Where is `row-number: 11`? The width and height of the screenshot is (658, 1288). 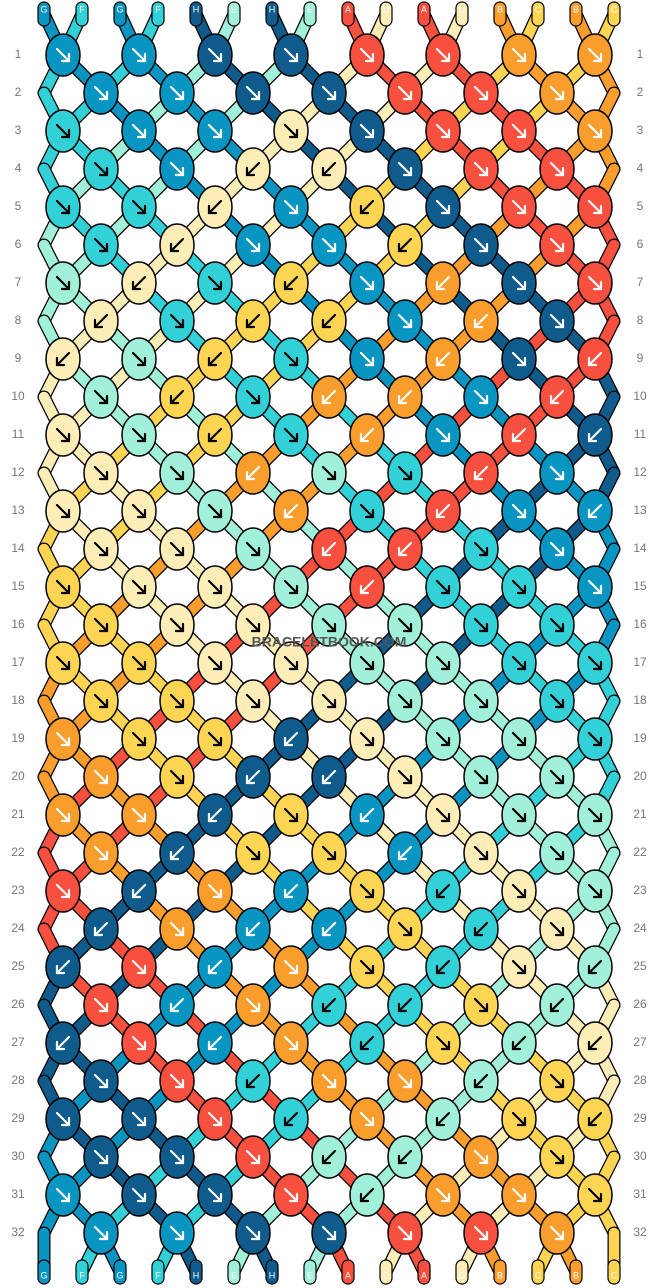
row-number: 11 is located at coordinates (18, 434).